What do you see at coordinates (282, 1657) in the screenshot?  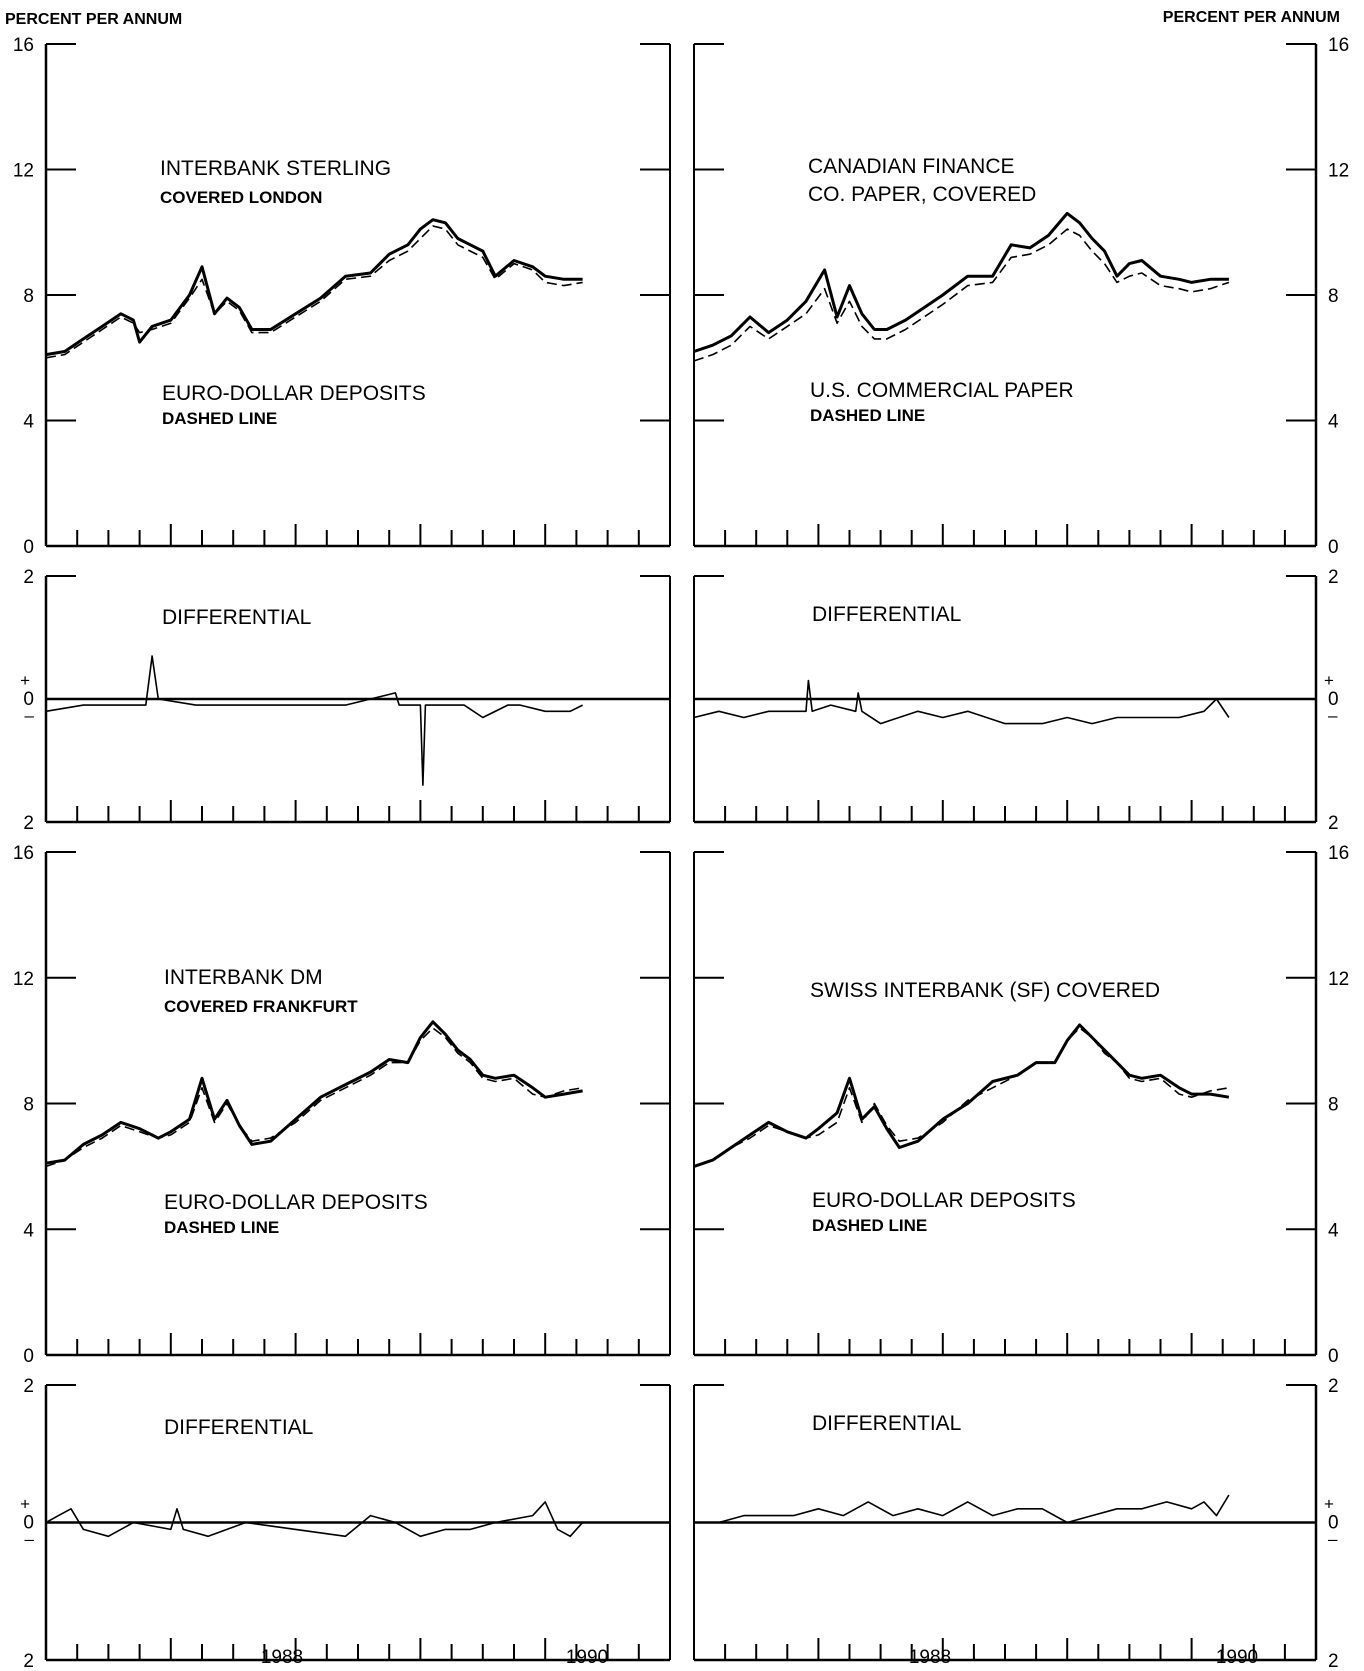 I see `year-label-1988-left: 1988` at bounding box center [282, 1657].